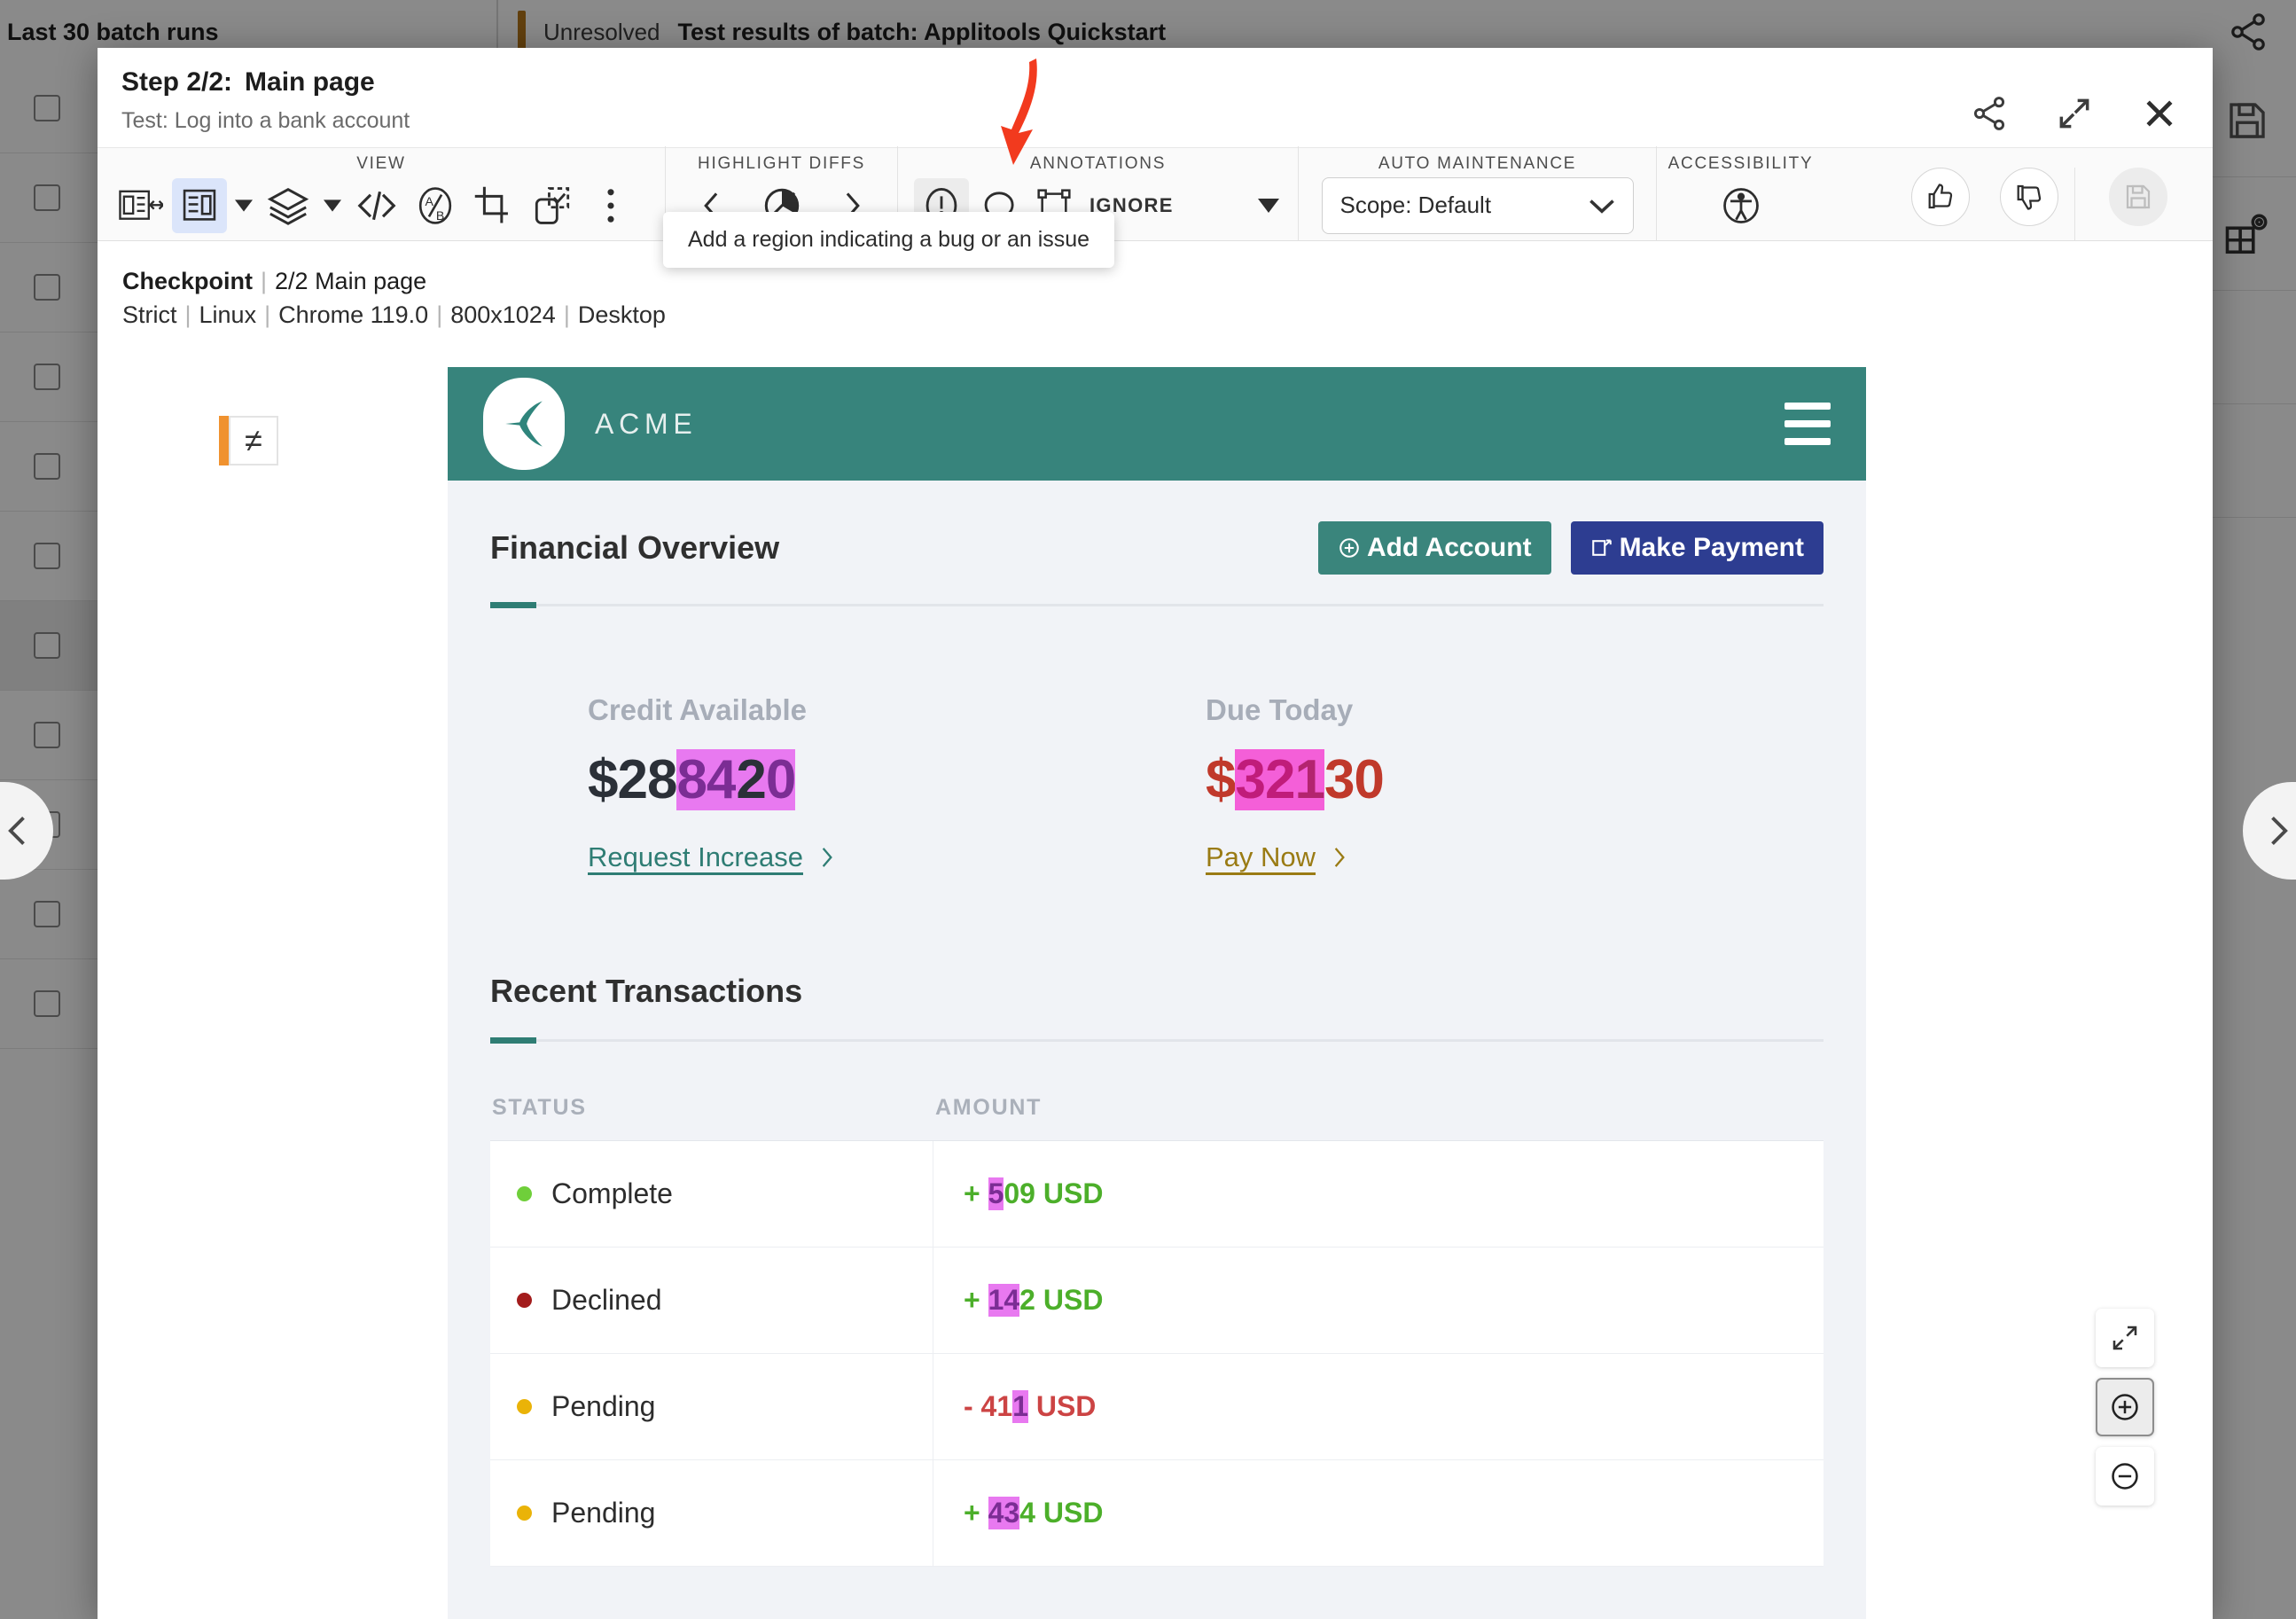 The image size is (2296, 1619). I want to click on checkpoint-line: Checkpoint | 2/2 Main page, so click(1167, 281).